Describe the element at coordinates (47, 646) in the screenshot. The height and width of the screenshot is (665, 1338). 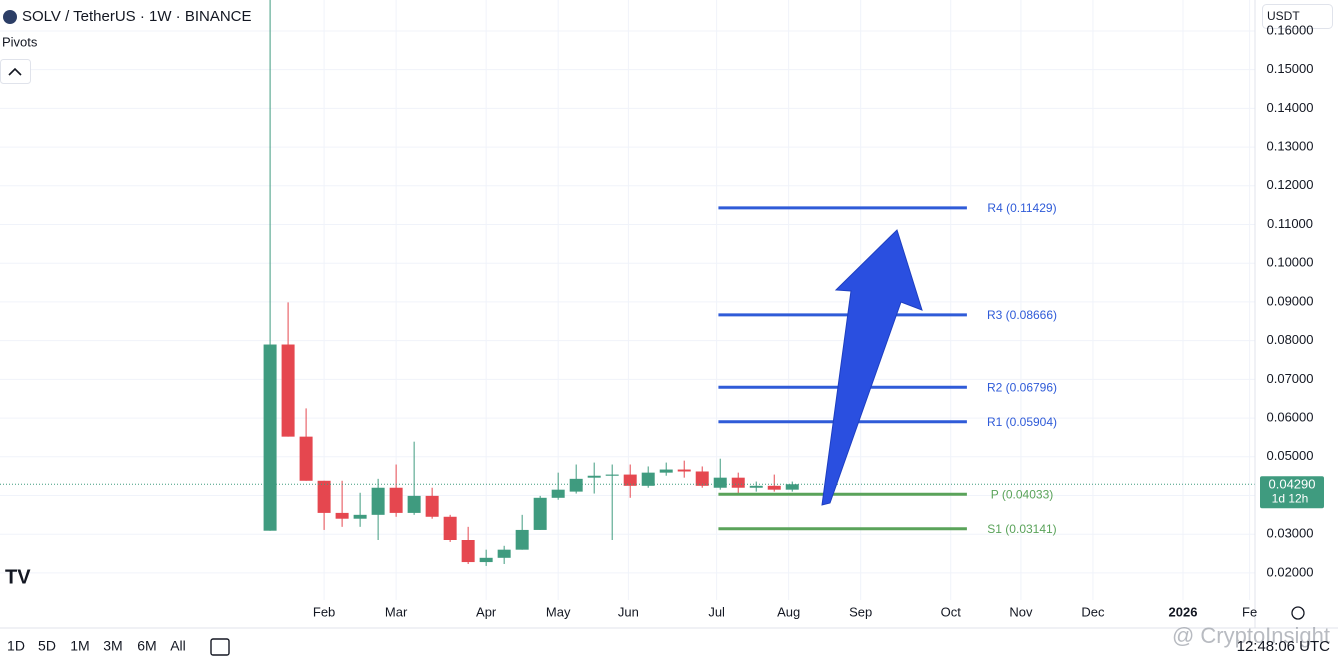
I see `timeframe-button: 5D` at that location.